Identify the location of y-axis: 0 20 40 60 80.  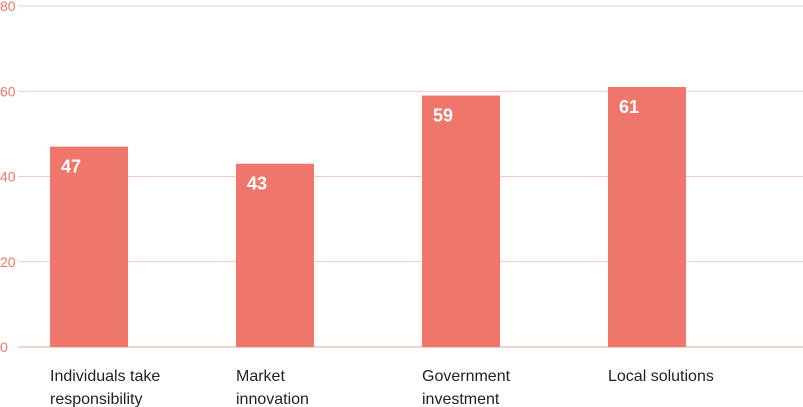
(8, 177).